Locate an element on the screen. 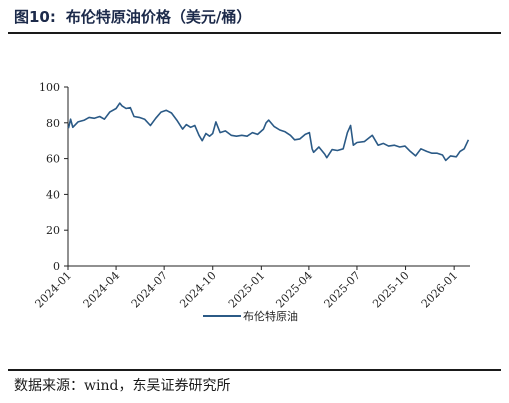  chart-legend: 布伦特原油 is located at coordinates (250, 316).